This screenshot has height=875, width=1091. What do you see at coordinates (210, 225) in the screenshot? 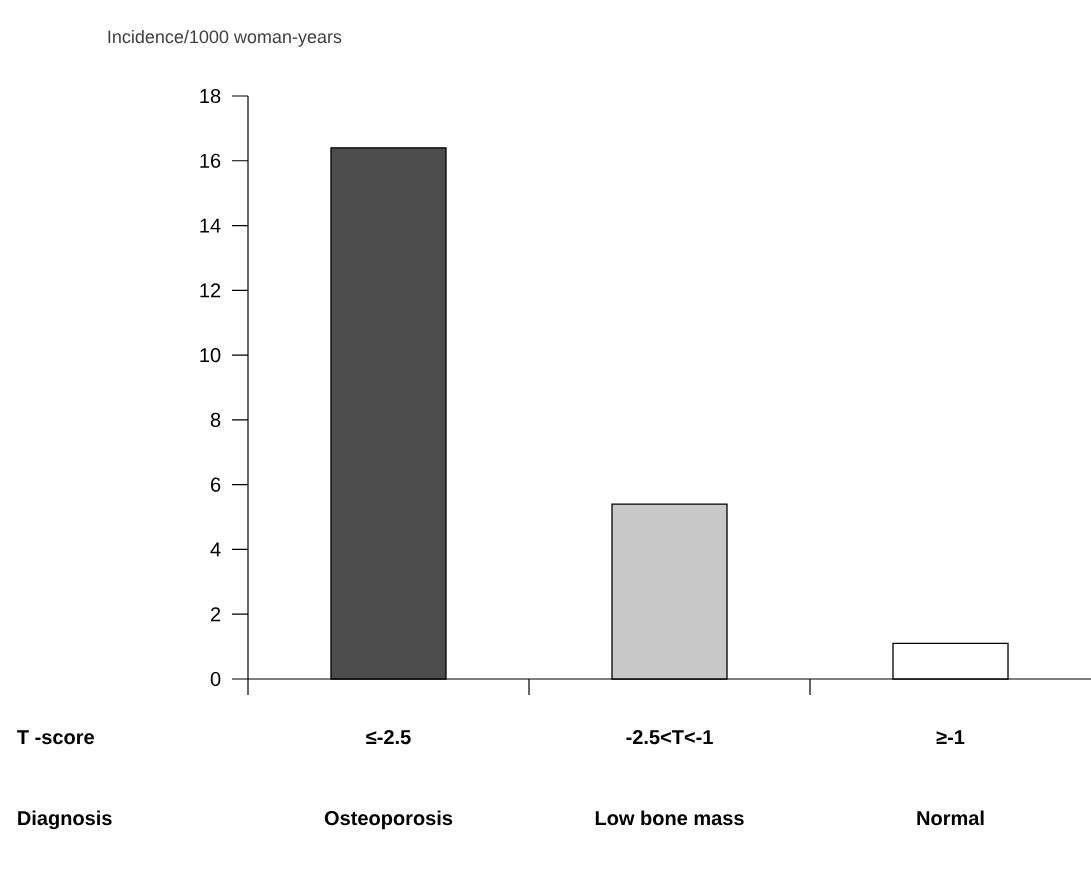
I see `y-tick-label: 14` at bounding box center [210, 225].